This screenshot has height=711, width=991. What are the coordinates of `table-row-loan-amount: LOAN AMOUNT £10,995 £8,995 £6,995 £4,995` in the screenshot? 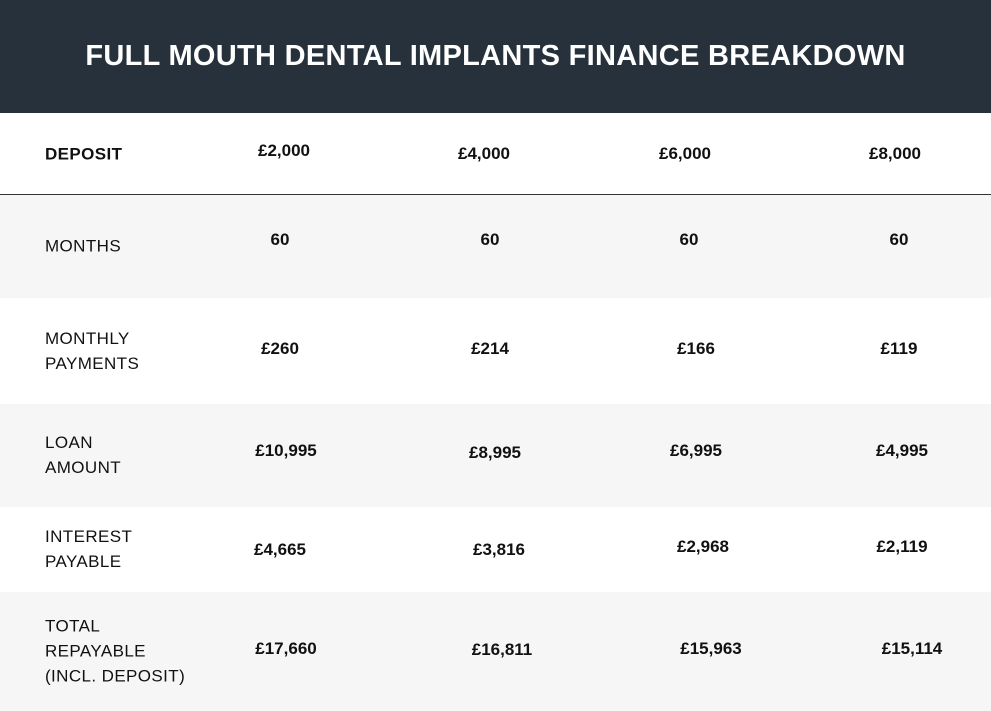 It's located at (495, 455).